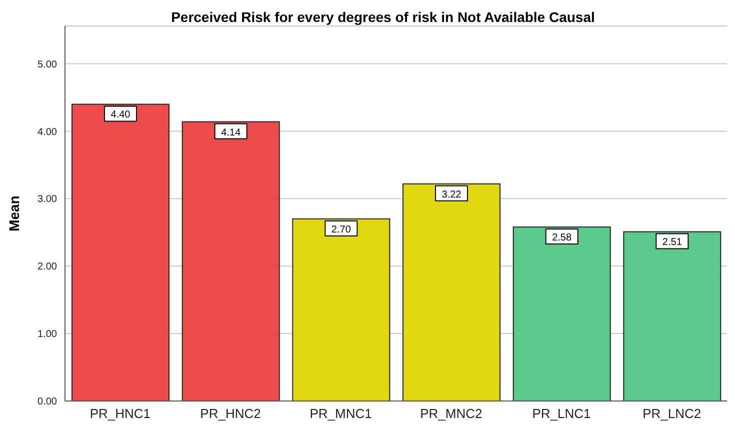 The image size is (735, 439). Describe the element at coordinates (48, 132) in the screenshot. I see `y-tick-label: 4.00` at that location.